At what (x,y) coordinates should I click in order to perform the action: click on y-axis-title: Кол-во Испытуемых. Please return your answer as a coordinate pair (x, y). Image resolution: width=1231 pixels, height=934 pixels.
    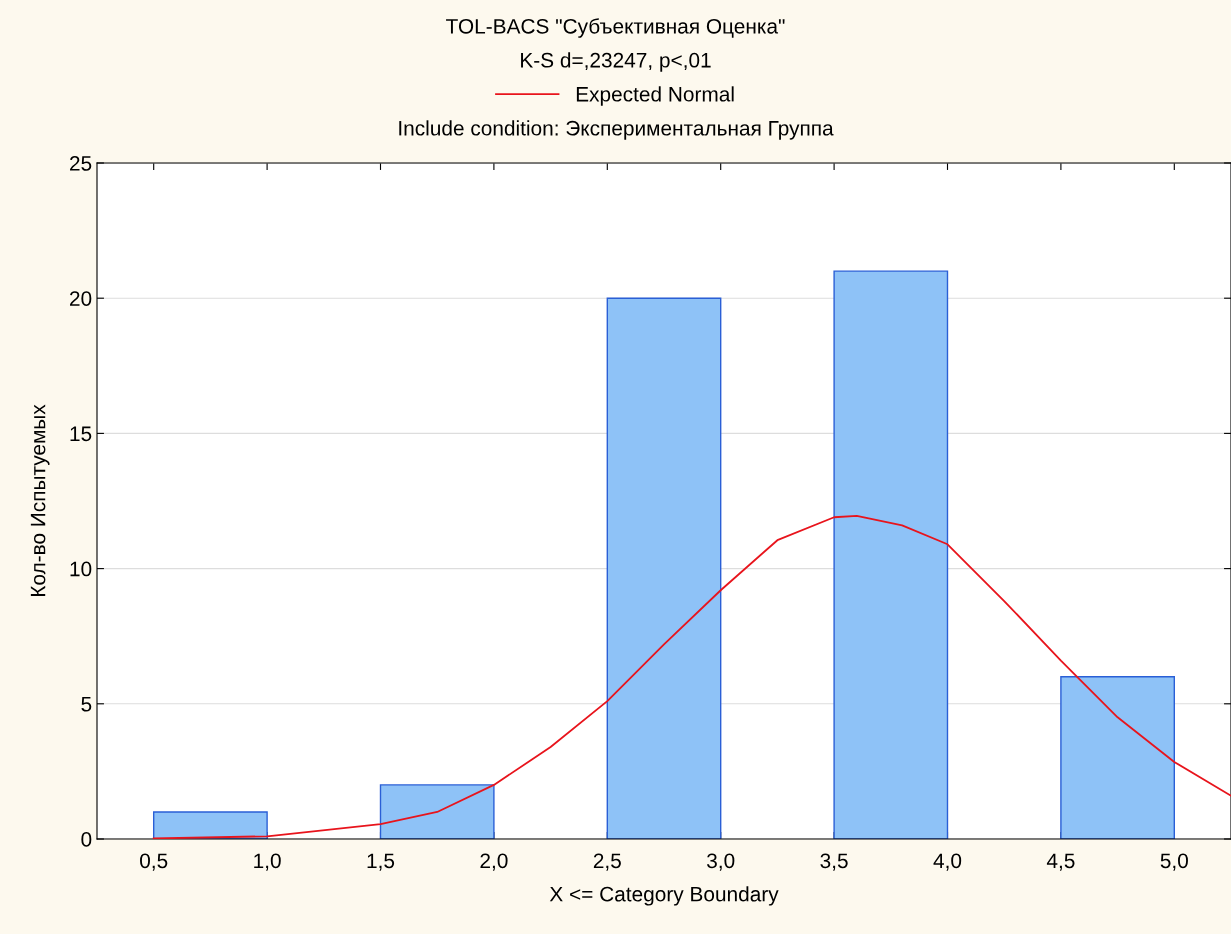
    Looking at the image, I should click on (40, 500).